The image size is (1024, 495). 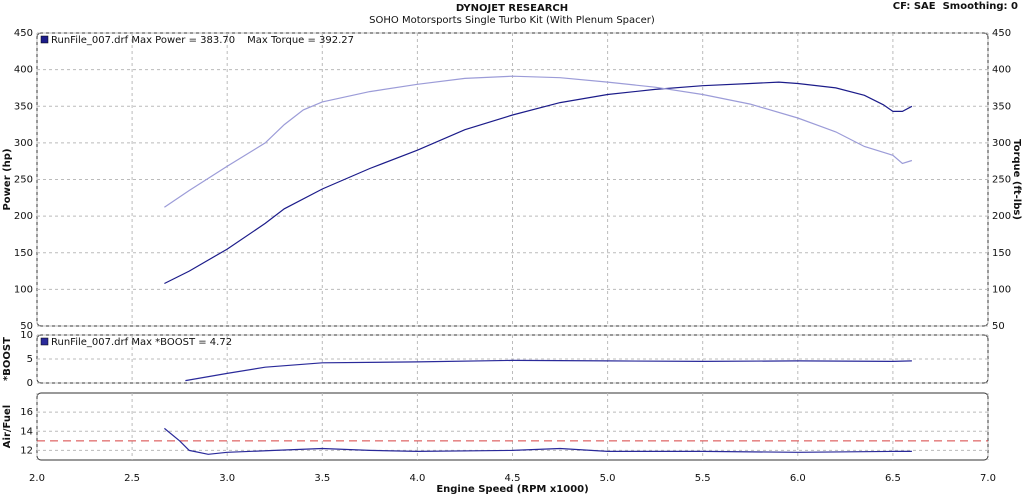 I want to click on x-tick-label: 2.5, so click(x=132, y=478).